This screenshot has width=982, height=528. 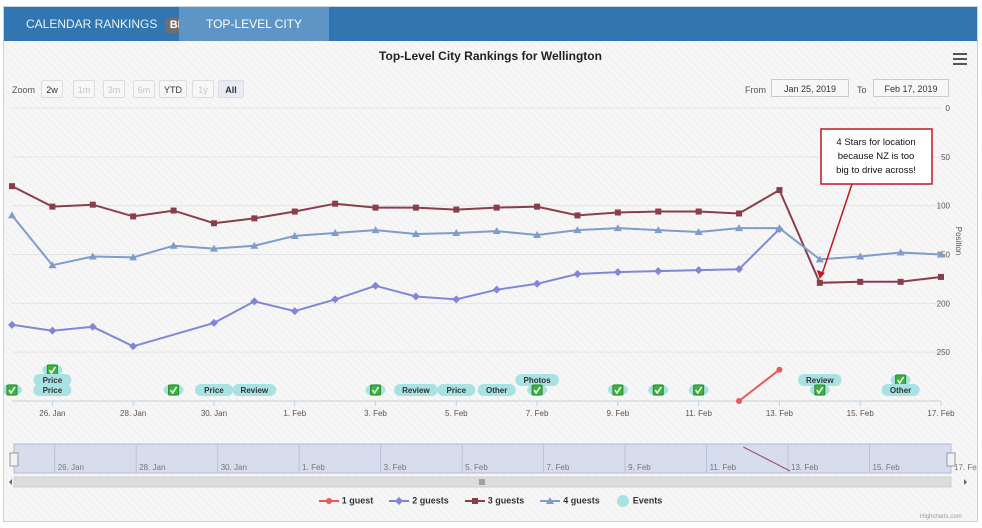 What do you see at coordinates (52, 413) in the screenshot?
I see `x-tick-label: 26. Jan` at bounding box center [52, 413].